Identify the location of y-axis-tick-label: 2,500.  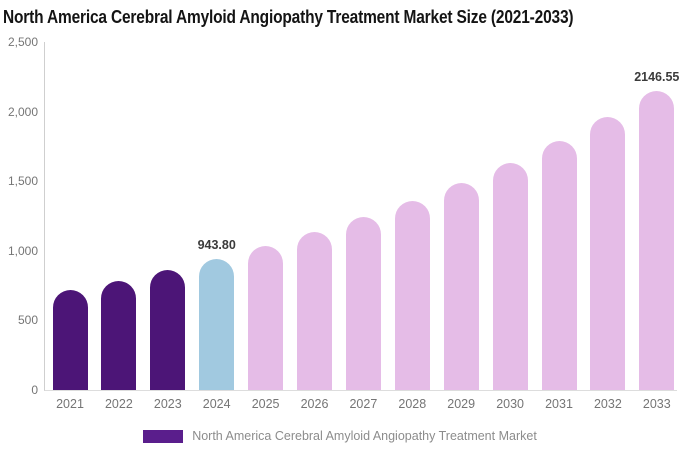
(22, 42).